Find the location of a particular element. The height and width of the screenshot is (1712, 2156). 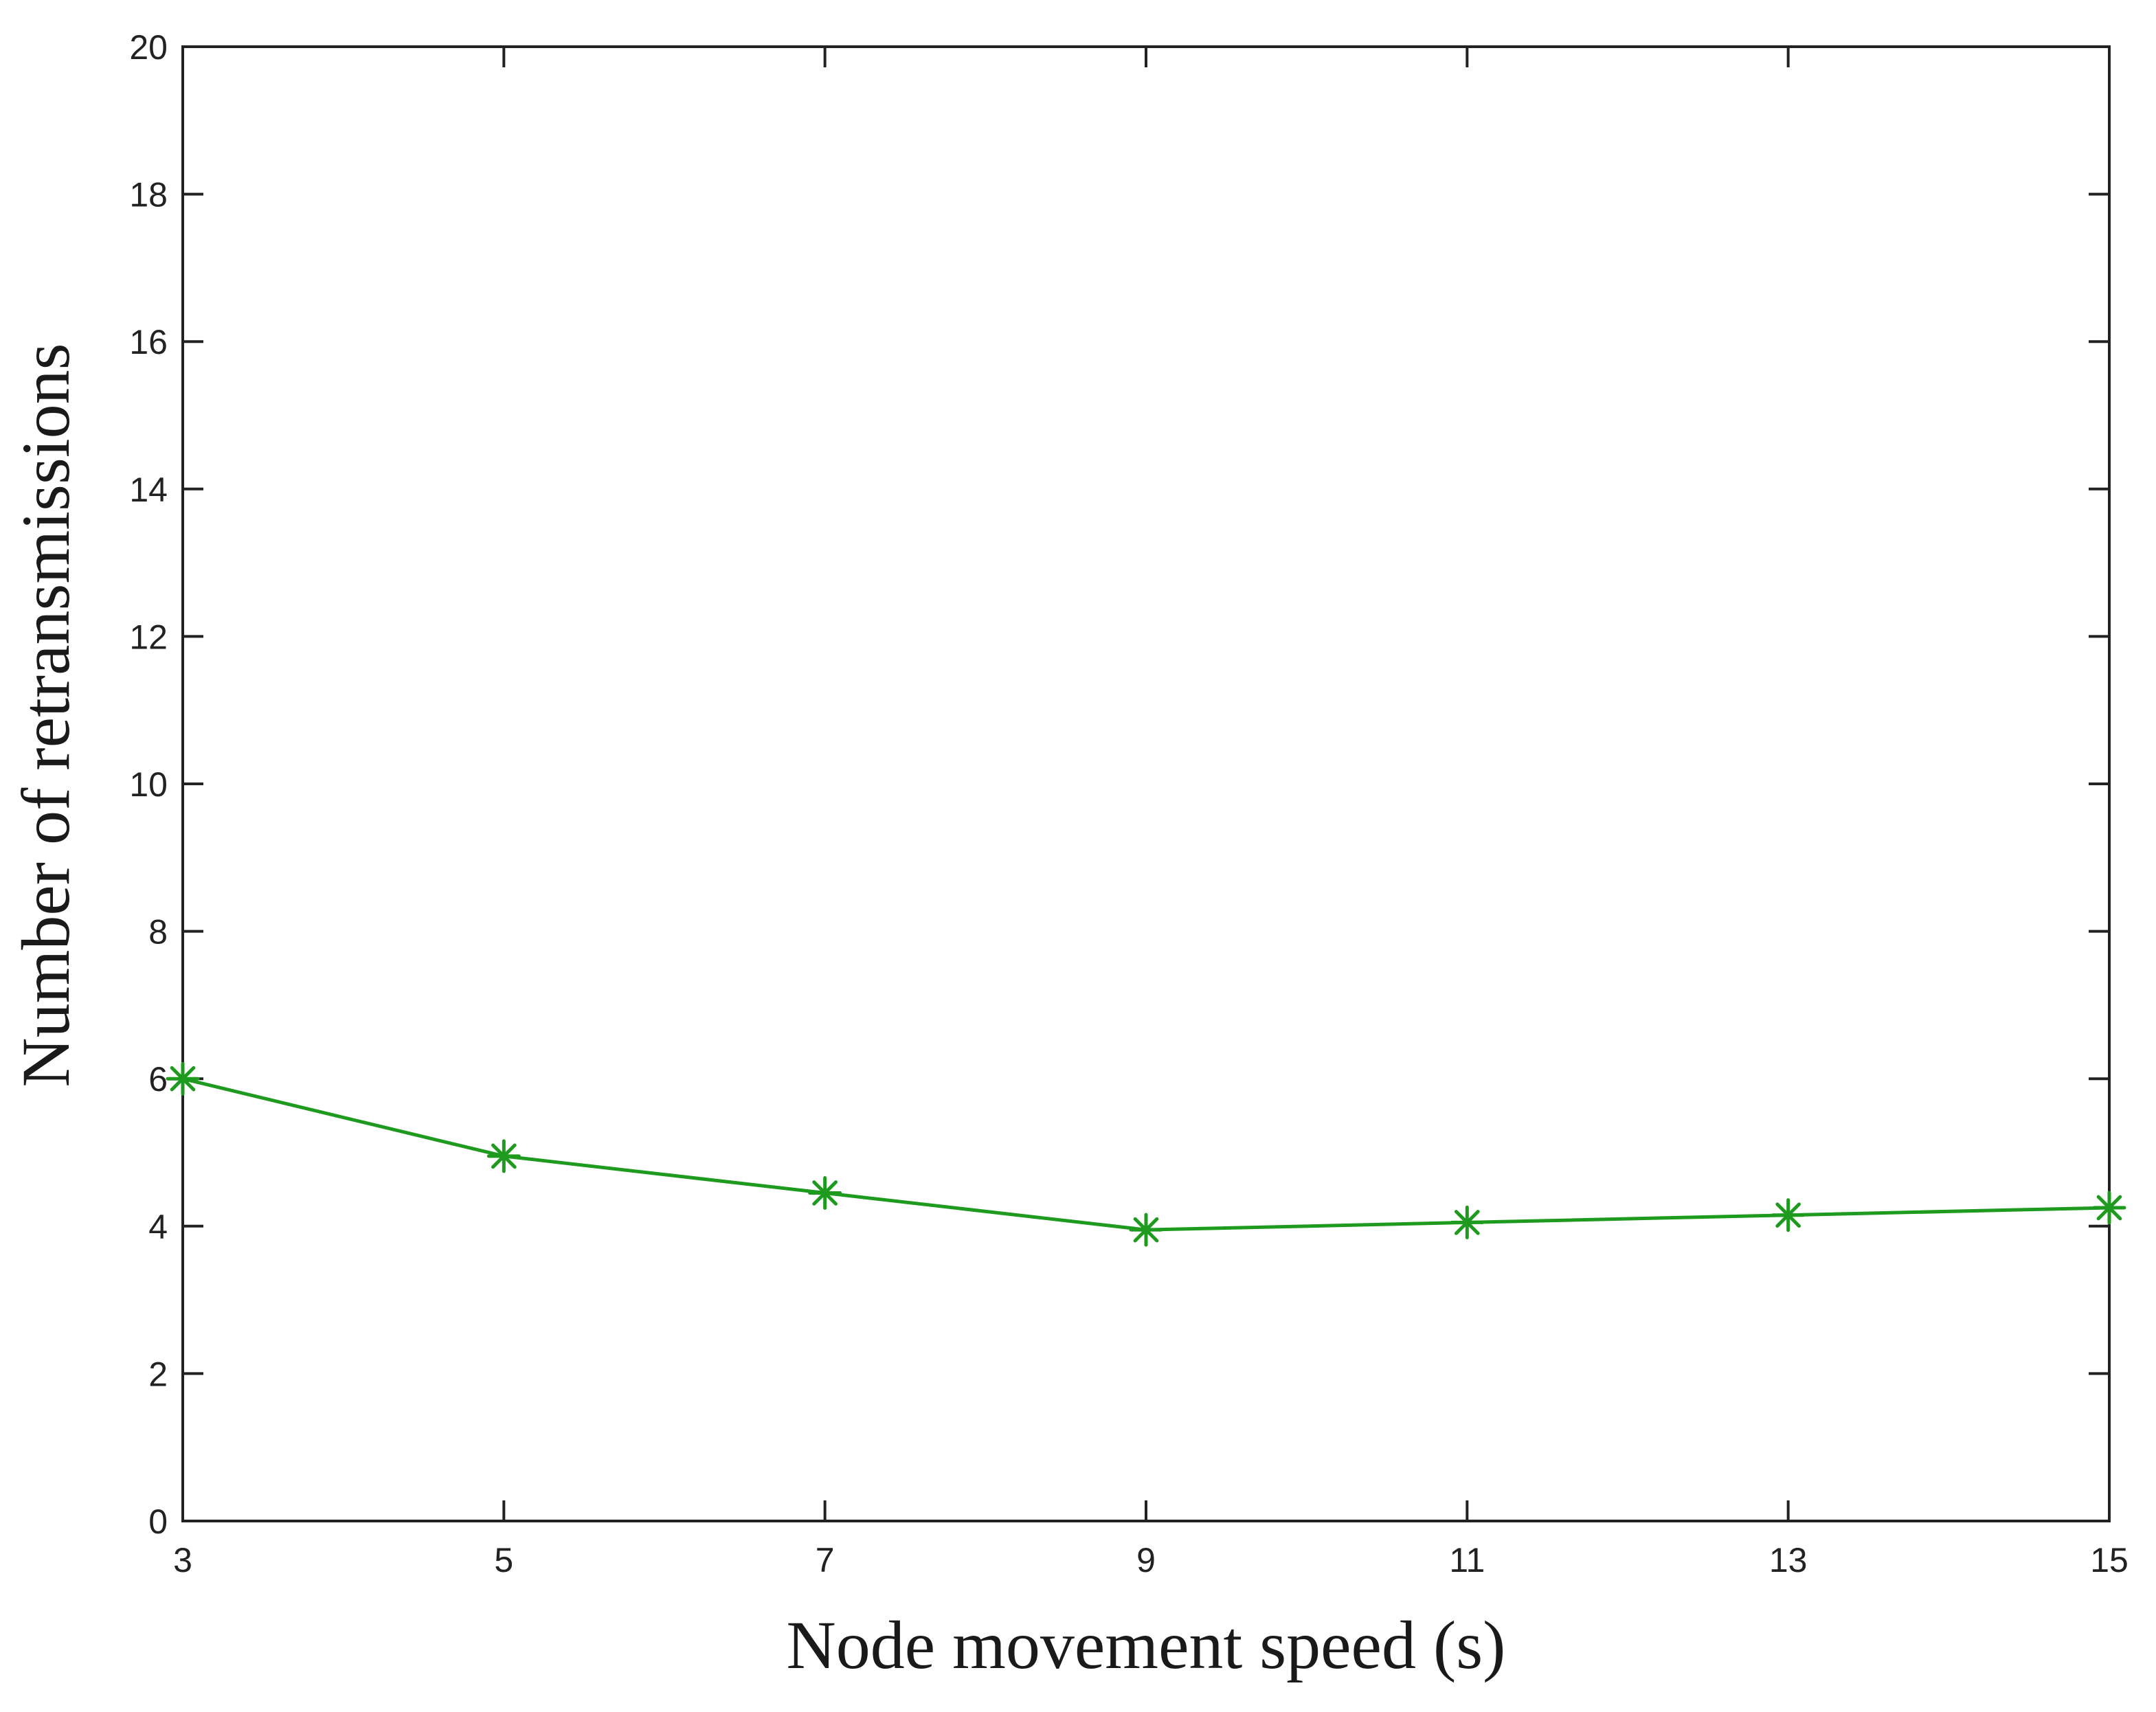

y-tick-label: 0 is located at coordinates (158, 1521).